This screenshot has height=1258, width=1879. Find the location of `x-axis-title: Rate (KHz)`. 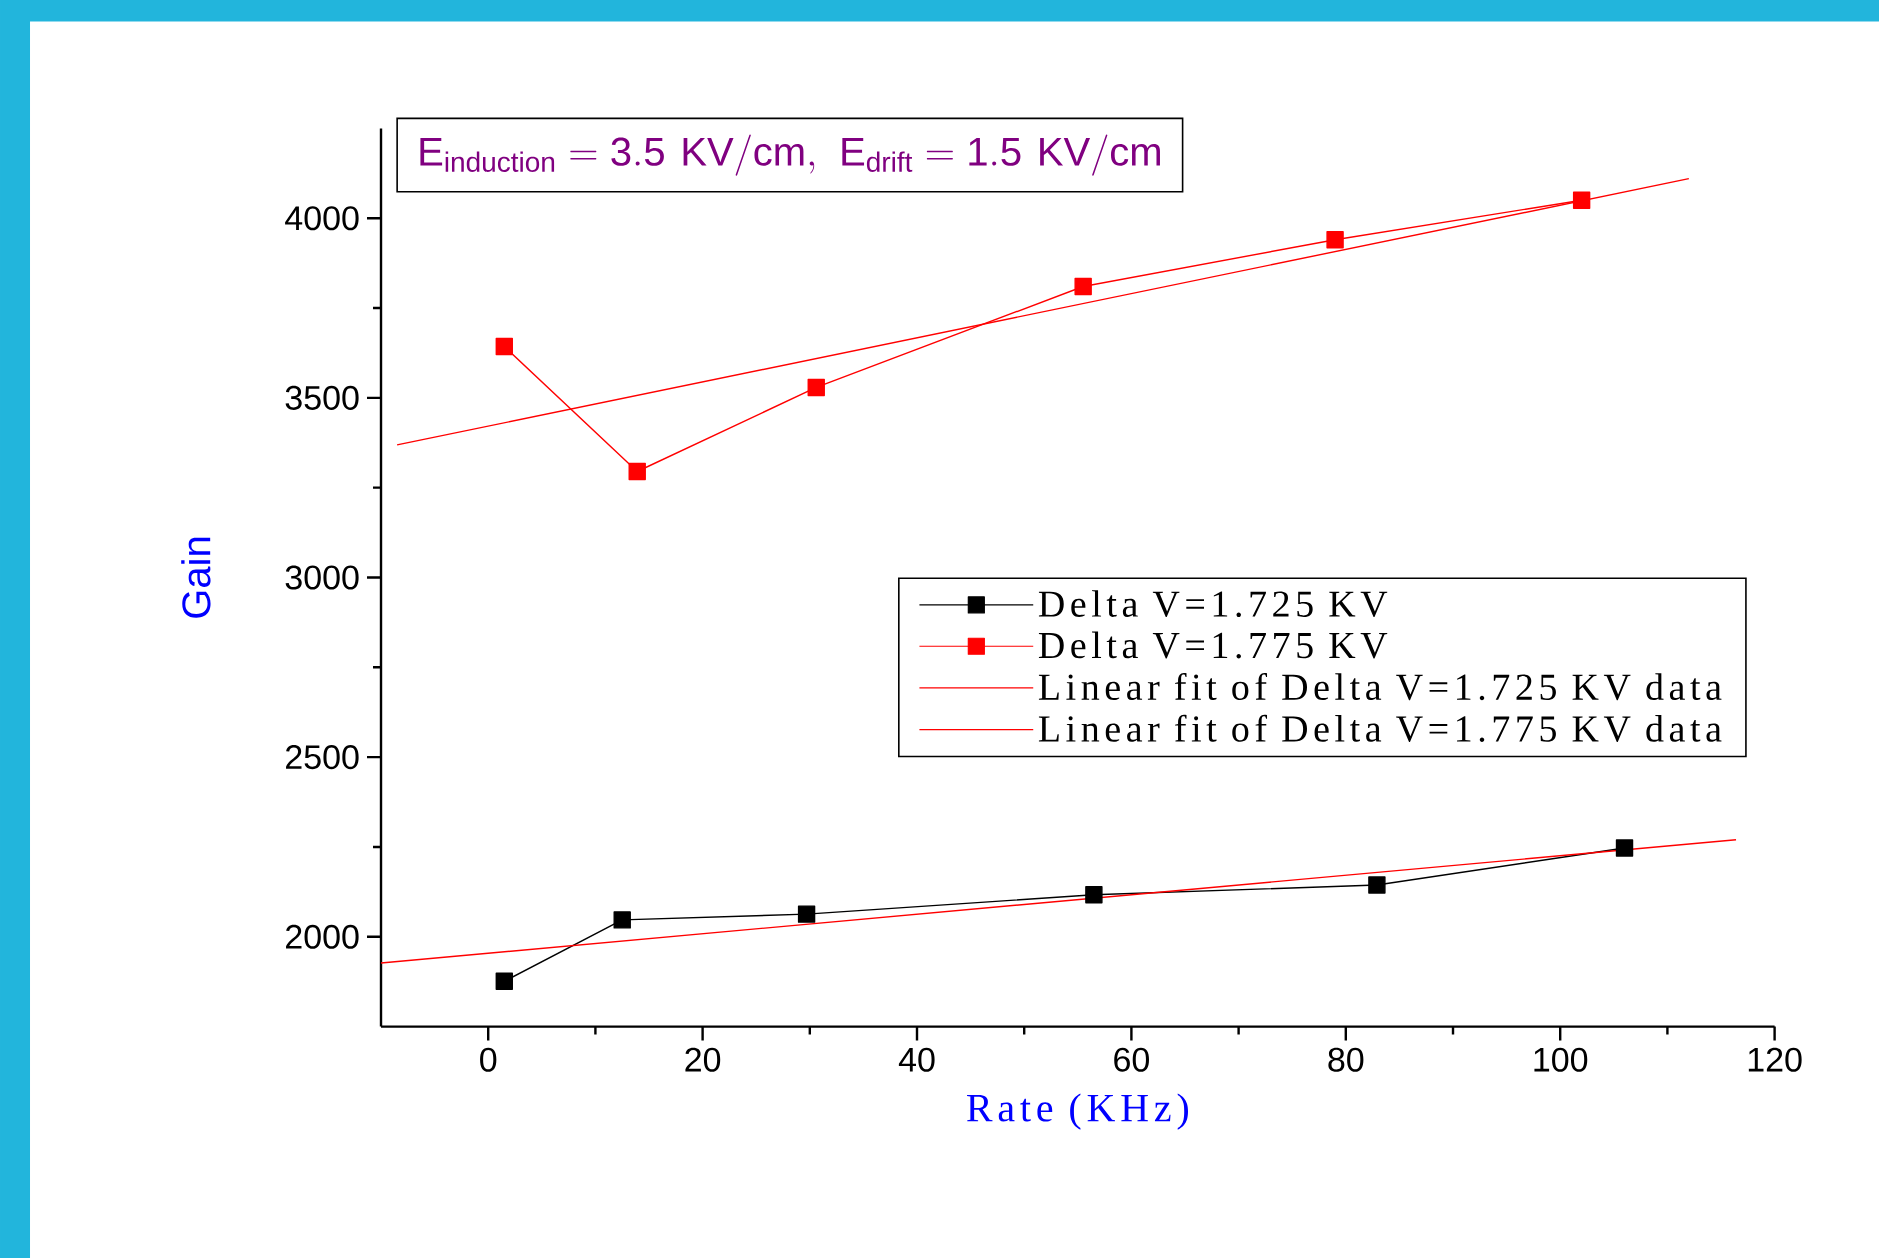

x-axis-title: Rate (KHz) is located at coordinates (1077, 1111).